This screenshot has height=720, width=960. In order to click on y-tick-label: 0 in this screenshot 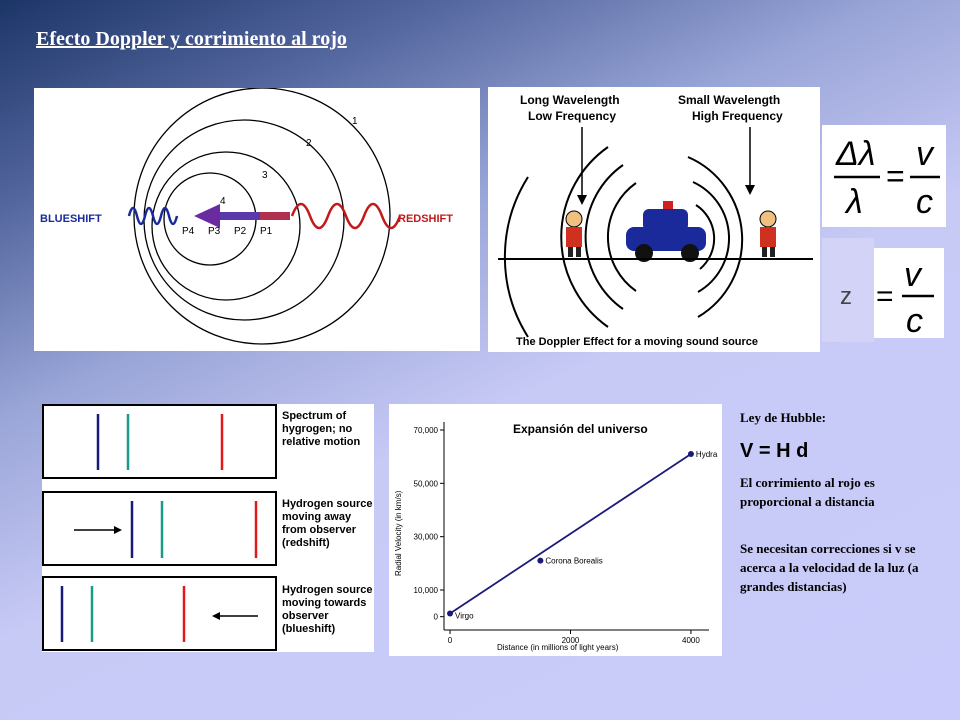, I will do `click(436, 617)`.